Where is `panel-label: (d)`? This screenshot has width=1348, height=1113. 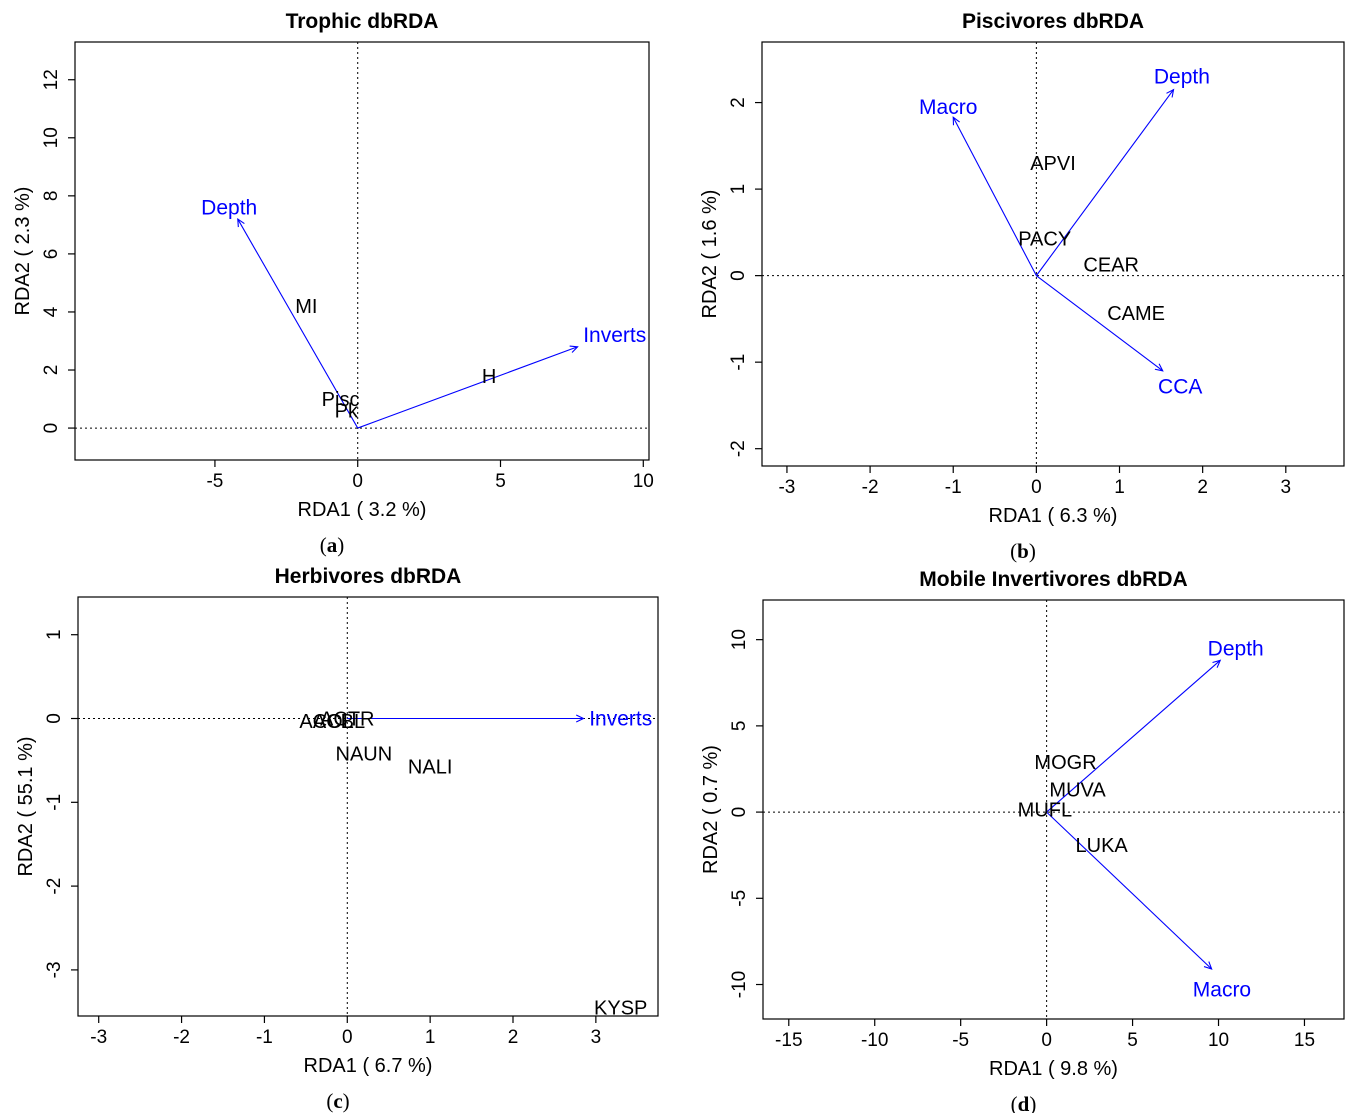
panel-label: (d) is located at coordinates (1024, 1102).